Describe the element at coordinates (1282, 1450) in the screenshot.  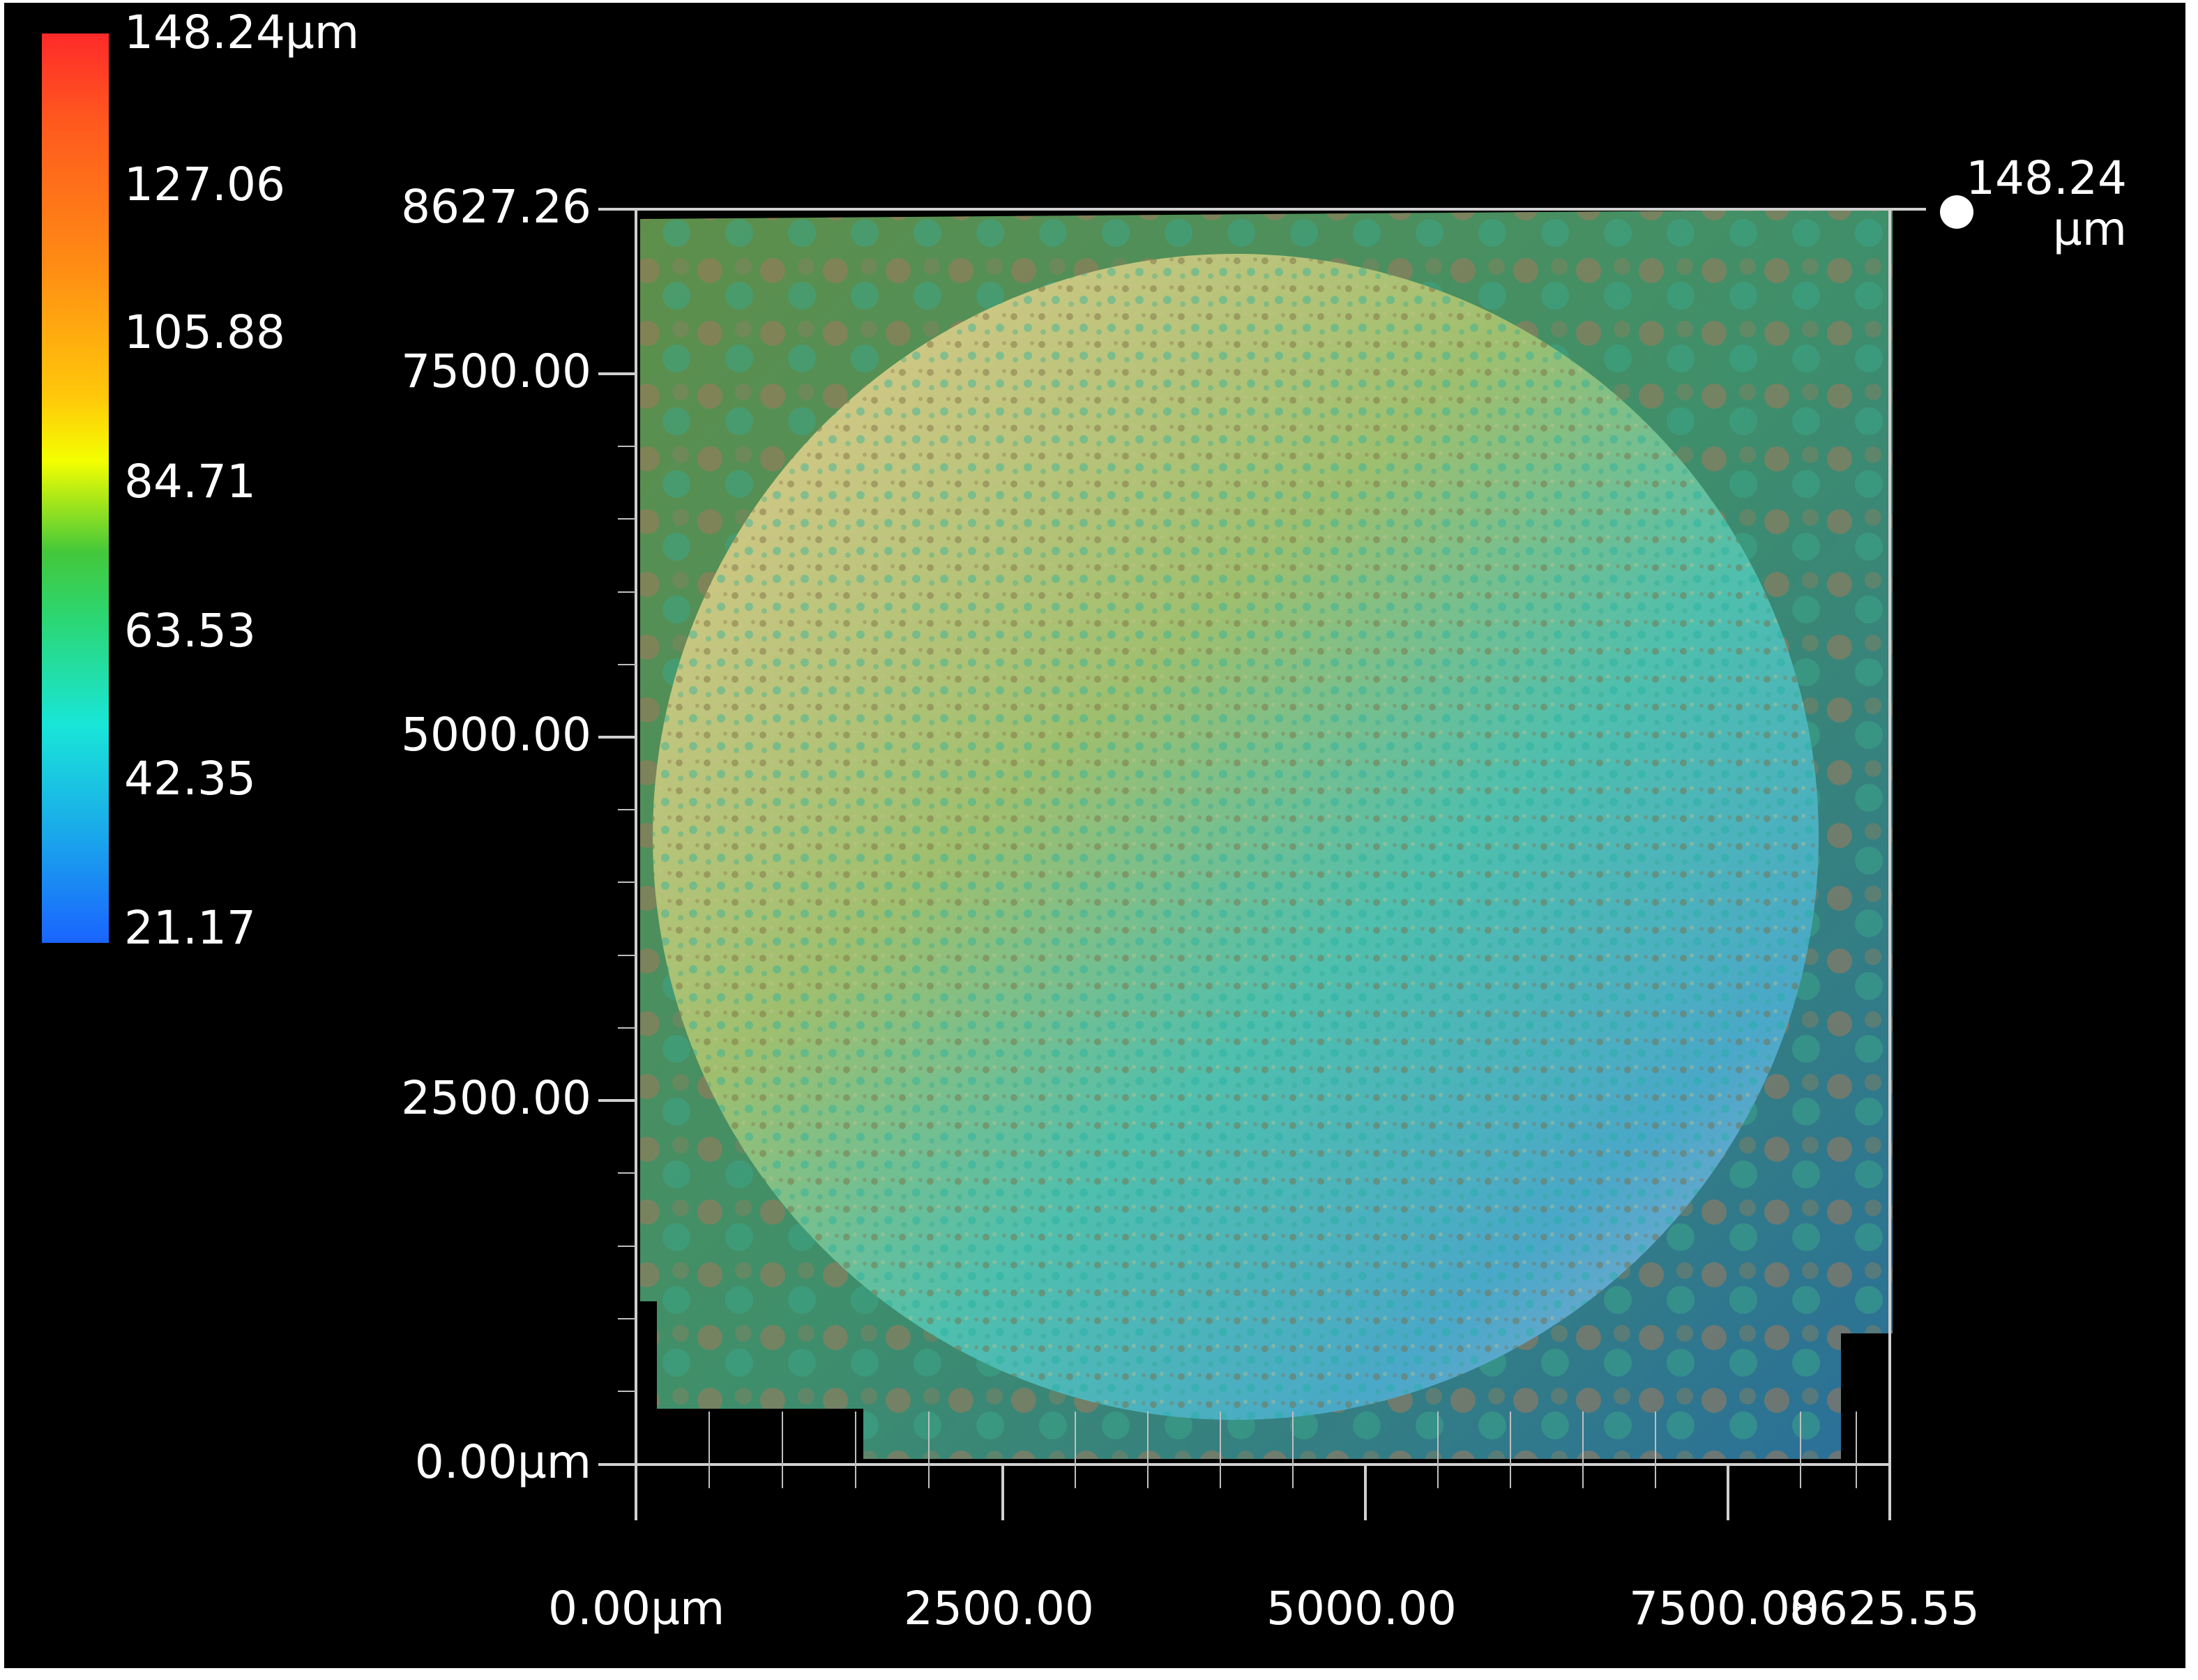
I see `x-axis-minor-ticks` at that location.